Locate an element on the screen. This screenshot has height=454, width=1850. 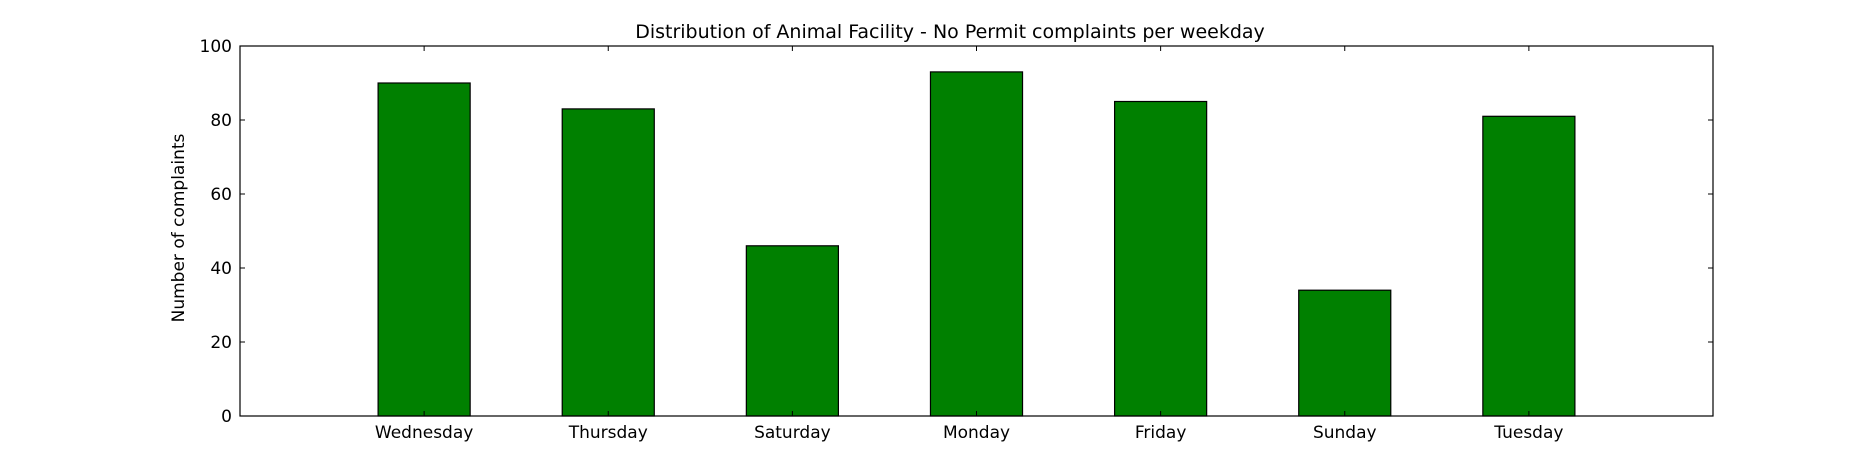
bar-saturday is located at coordinates (792, 331).